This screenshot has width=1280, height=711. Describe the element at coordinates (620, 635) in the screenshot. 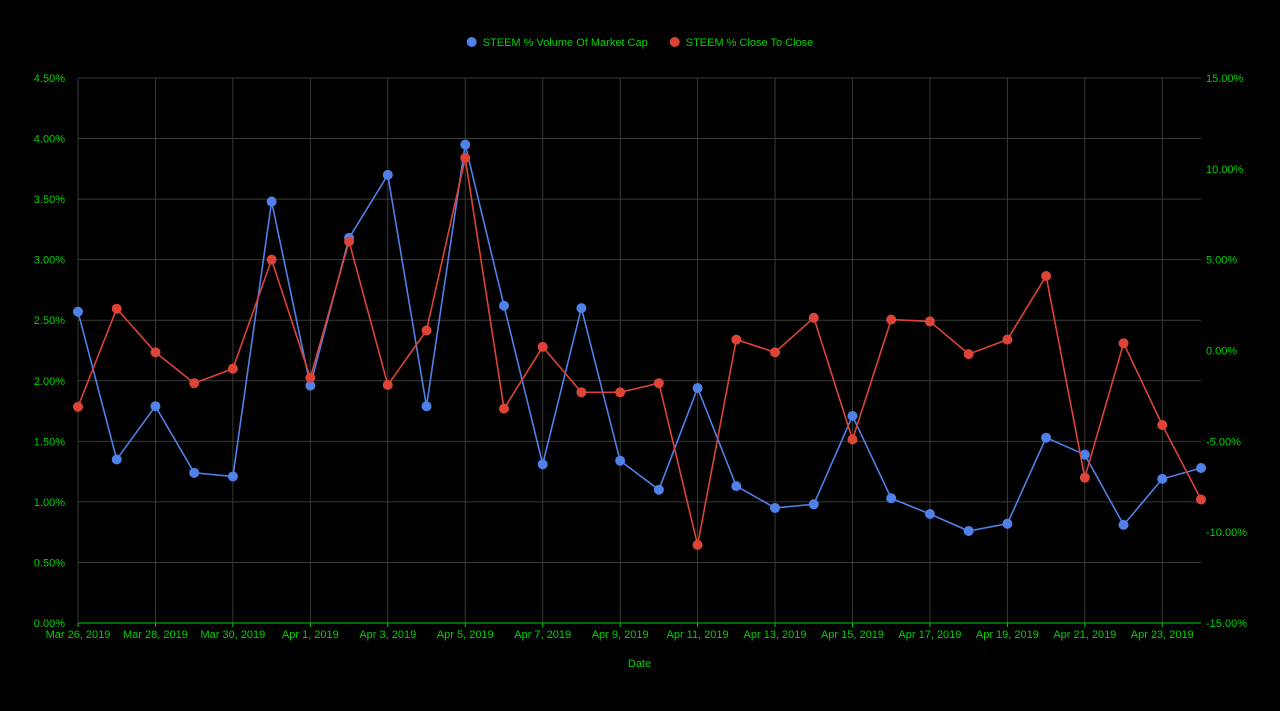

I see `x-tick-label: Apr 9, 2019` at that location.